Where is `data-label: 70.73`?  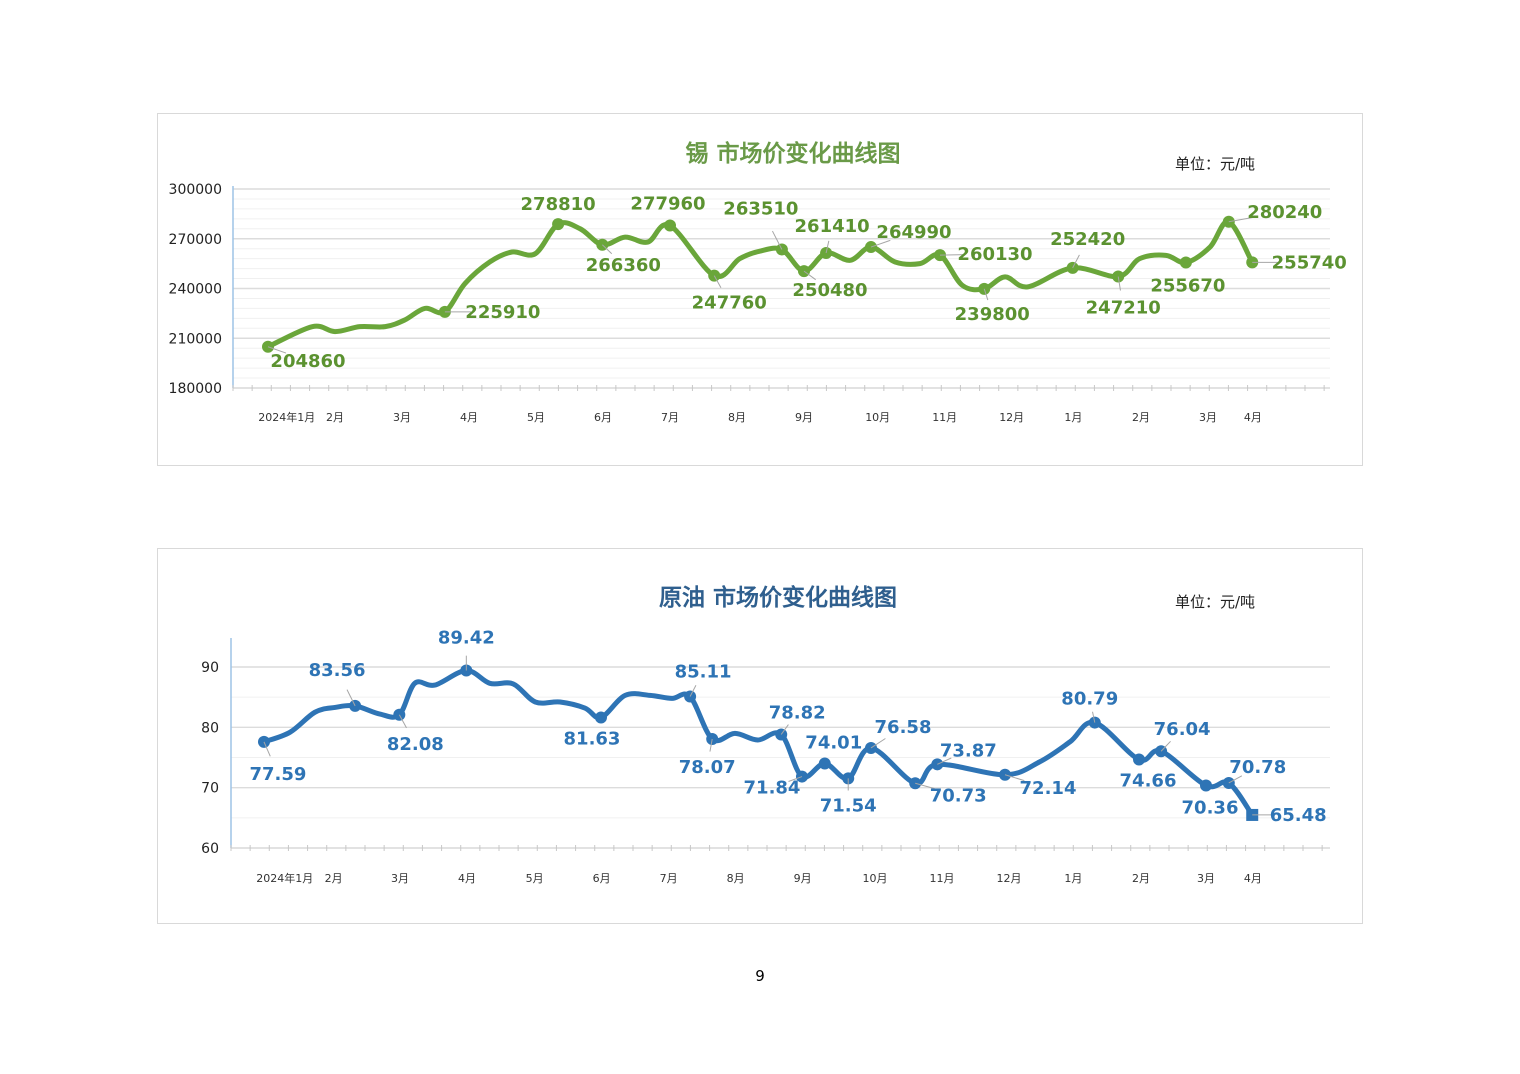
data-label: 70.73 is located at coordinates (958, 795).